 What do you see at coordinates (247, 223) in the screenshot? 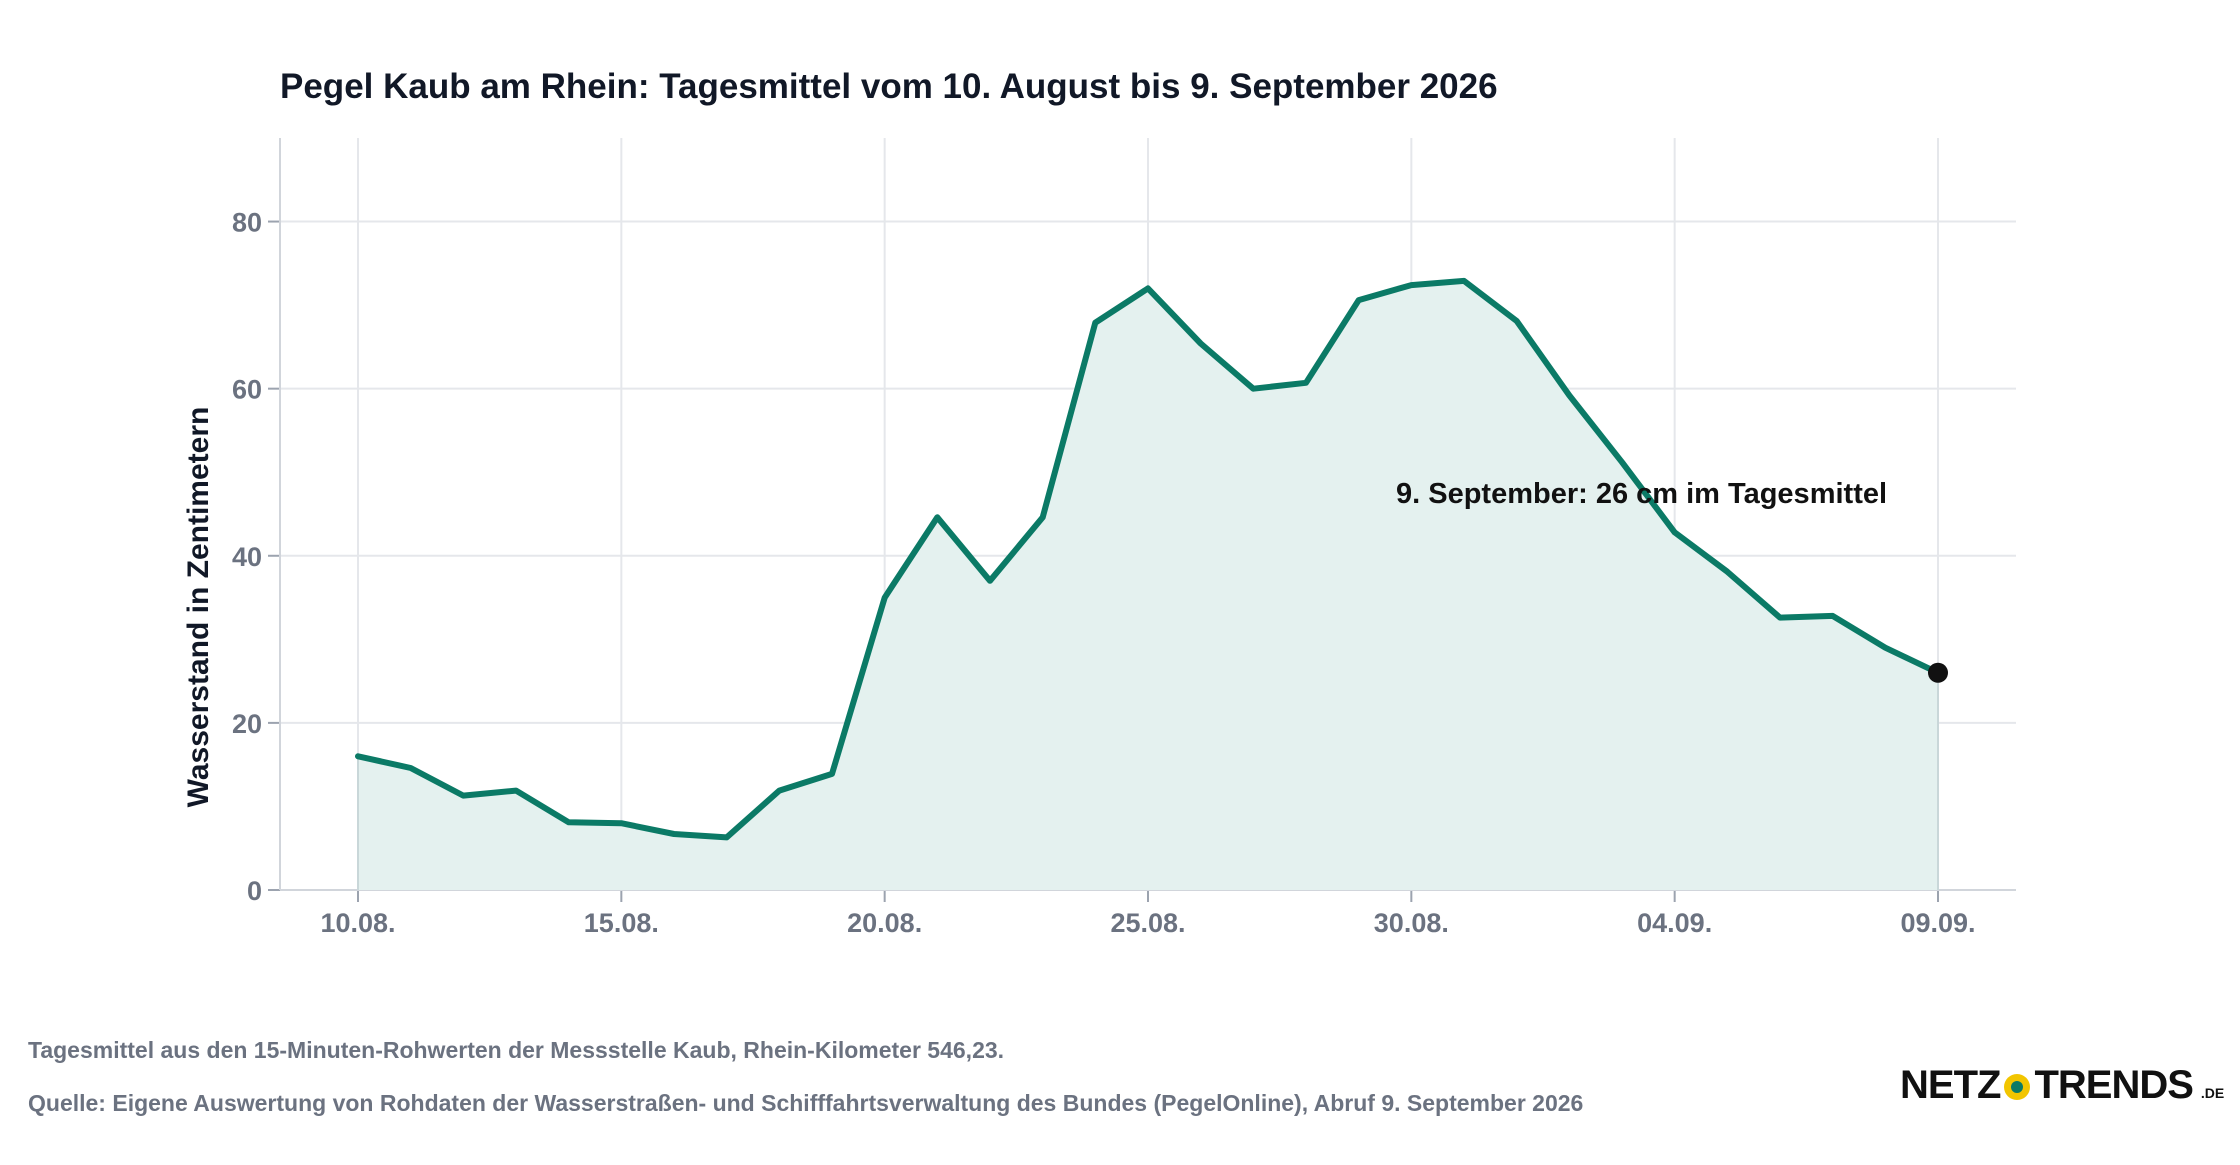
I see `y-tick-label: 80` at bounding box center [247, 223].